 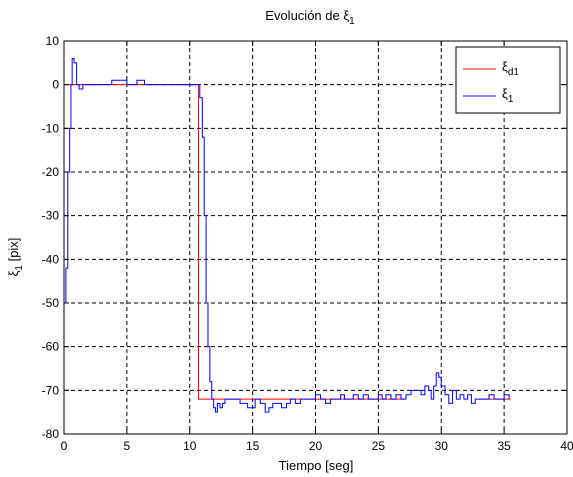 What do you see at coordinates (15, 257) in the screenshot?
I see `y-axis-label: ξ1 [pix]` at bounding box center [15, 257].